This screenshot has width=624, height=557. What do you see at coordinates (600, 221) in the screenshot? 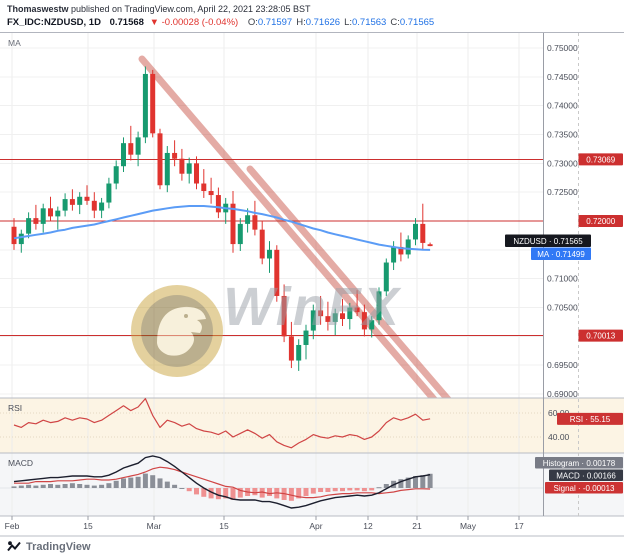
I see `price-level-badge-text: 0.72000` at bounding box center [600, 221].